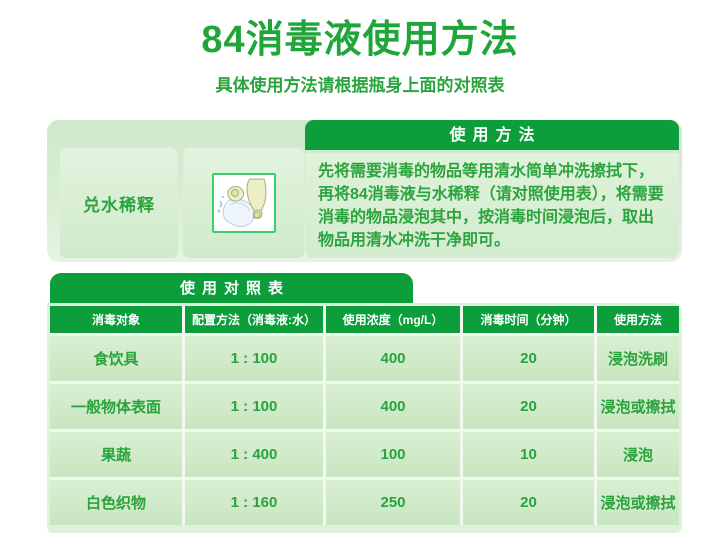 The height and width of the screenshot is (539, 720). I want to click on table-cell: 一般物体表面, so click(116, 406).